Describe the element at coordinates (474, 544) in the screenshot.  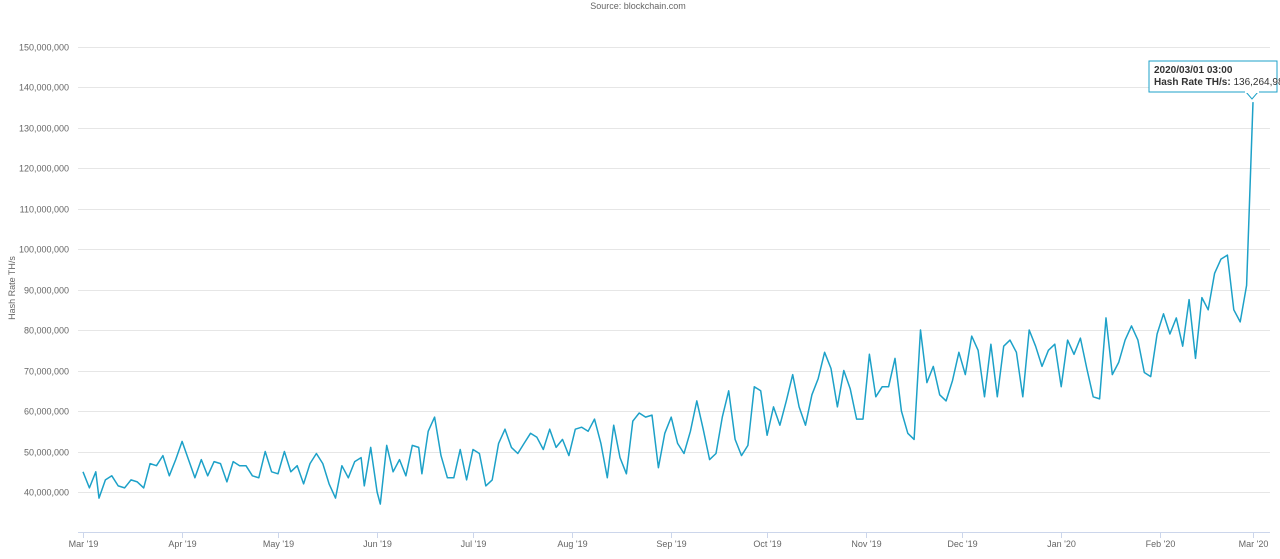
I see `x-tick-label: Jul '19` at that location.